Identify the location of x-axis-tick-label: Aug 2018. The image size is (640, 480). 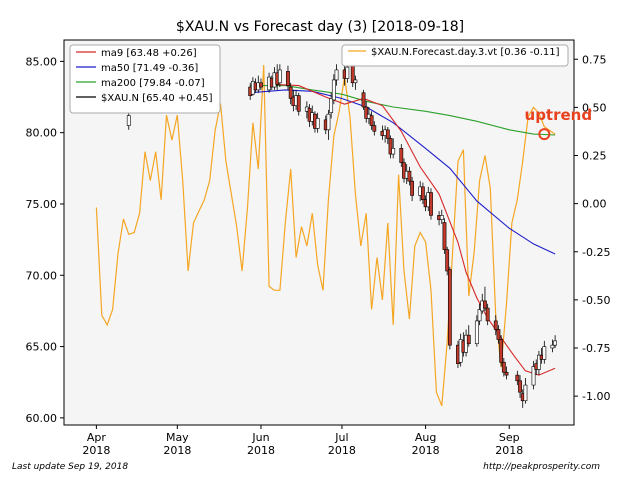
(426, 444).